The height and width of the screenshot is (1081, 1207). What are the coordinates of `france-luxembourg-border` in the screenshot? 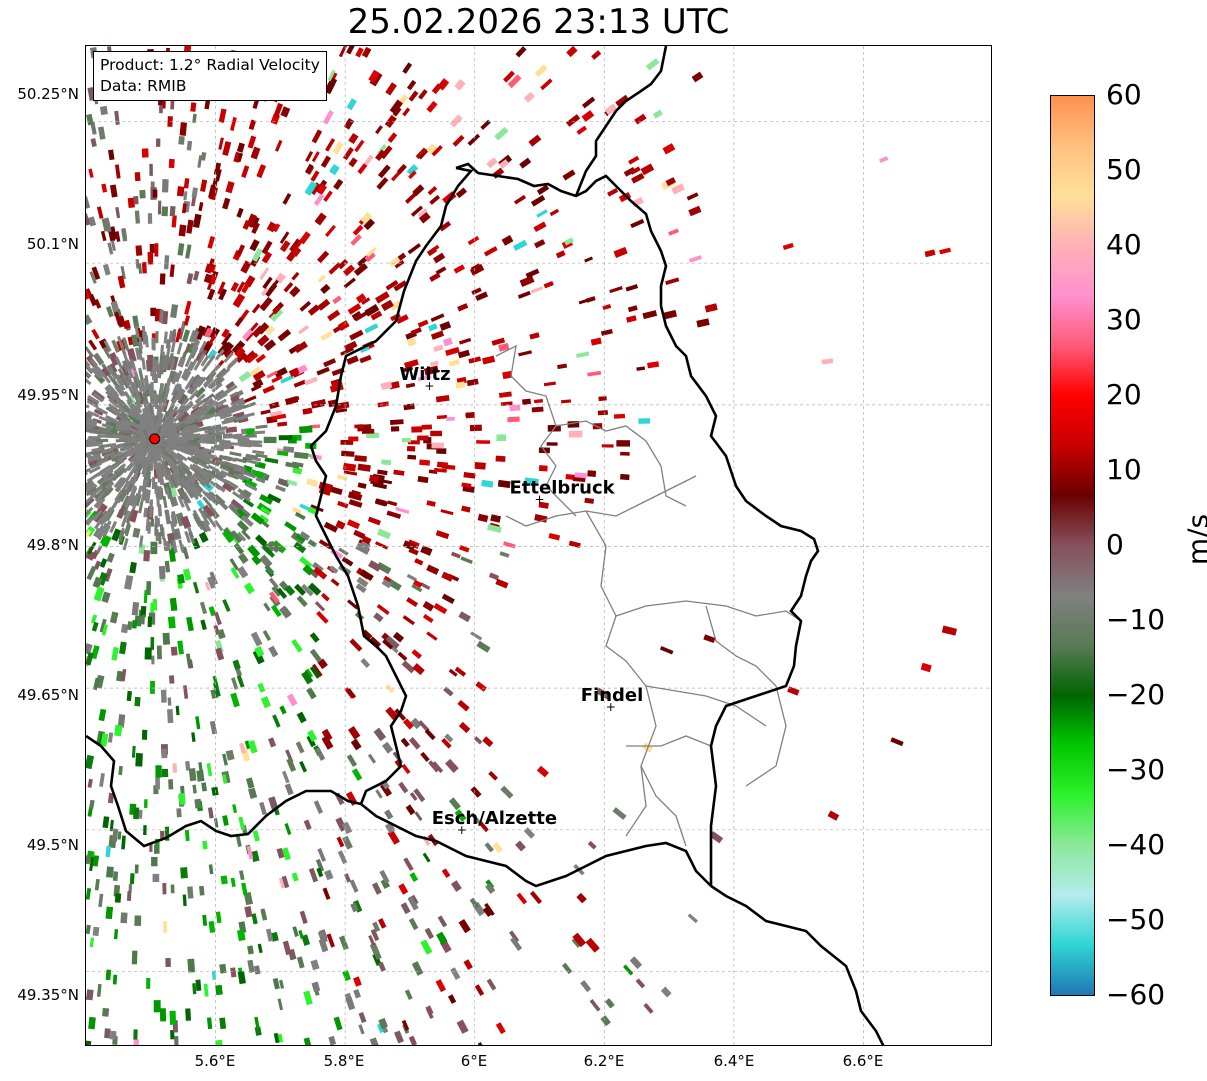 It's located at (536, 845).